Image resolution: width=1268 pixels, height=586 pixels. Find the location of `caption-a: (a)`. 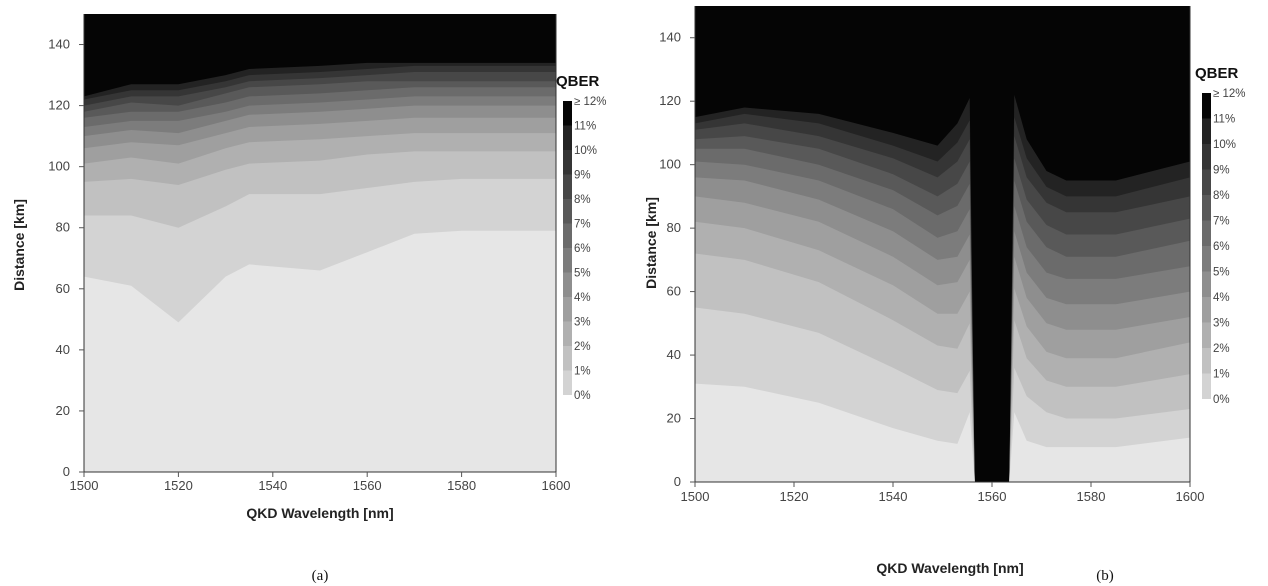

caption-a: (a) is located at coordinates (320, 576).